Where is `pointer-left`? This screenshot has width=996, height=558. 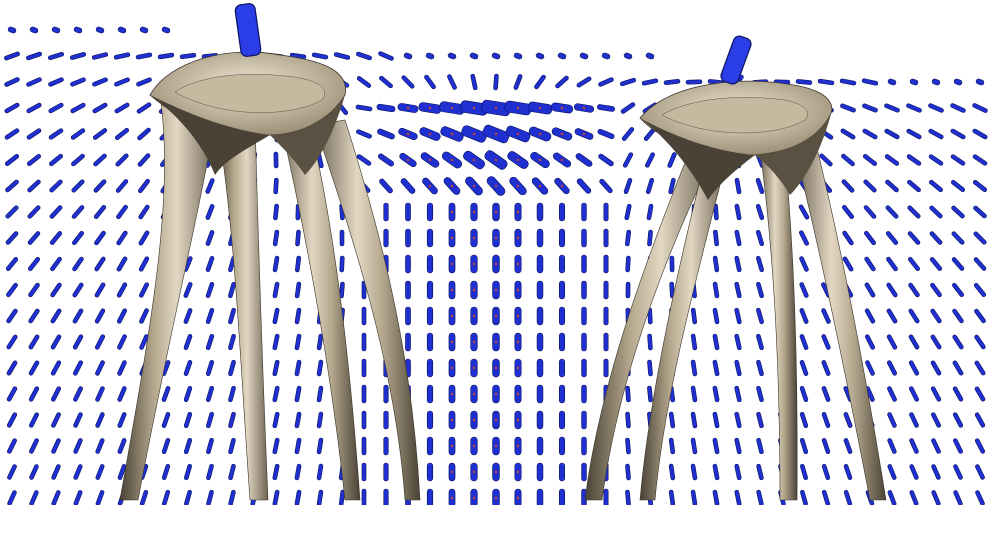 pointer-left is located at coordinates (248, 30).